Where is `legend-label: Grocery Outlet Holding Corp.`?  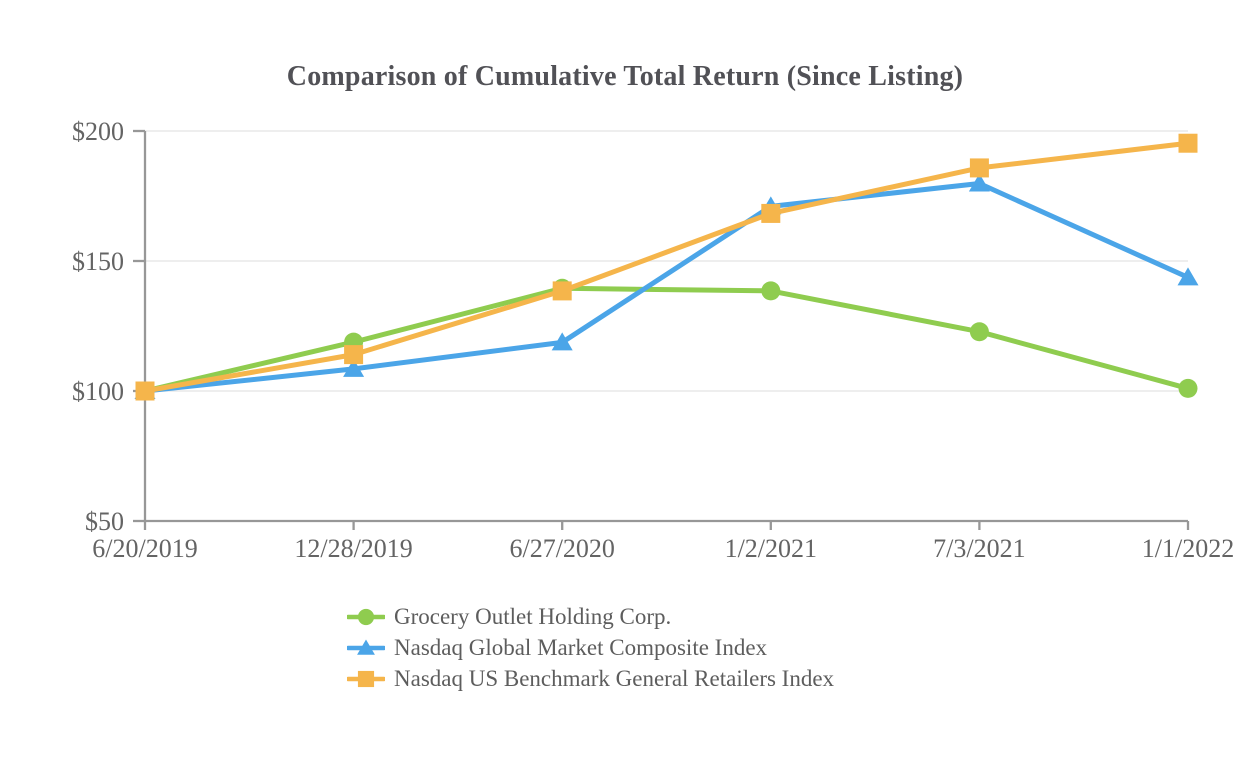 legend-label: Grocery Outlet Holding Corp. is located at coordinates (533, 616).